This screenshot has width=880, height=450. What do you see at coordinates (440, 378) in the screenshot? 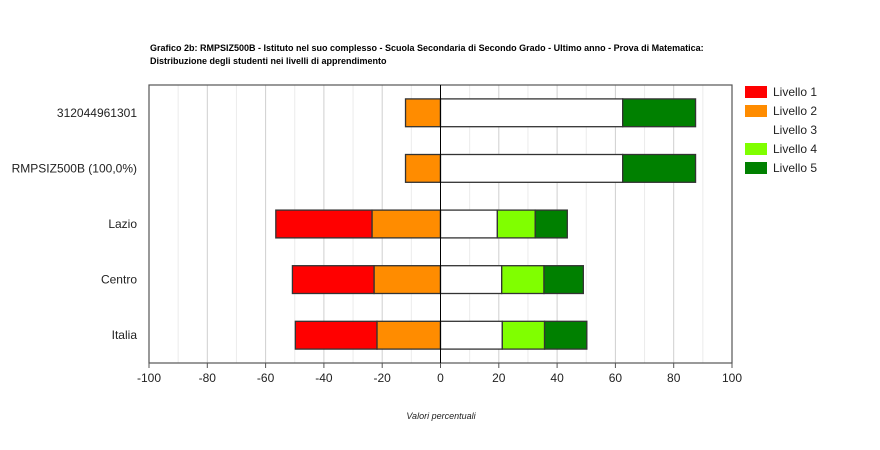
I see `x-tick-label: 0` at bounding box center [440, 378].